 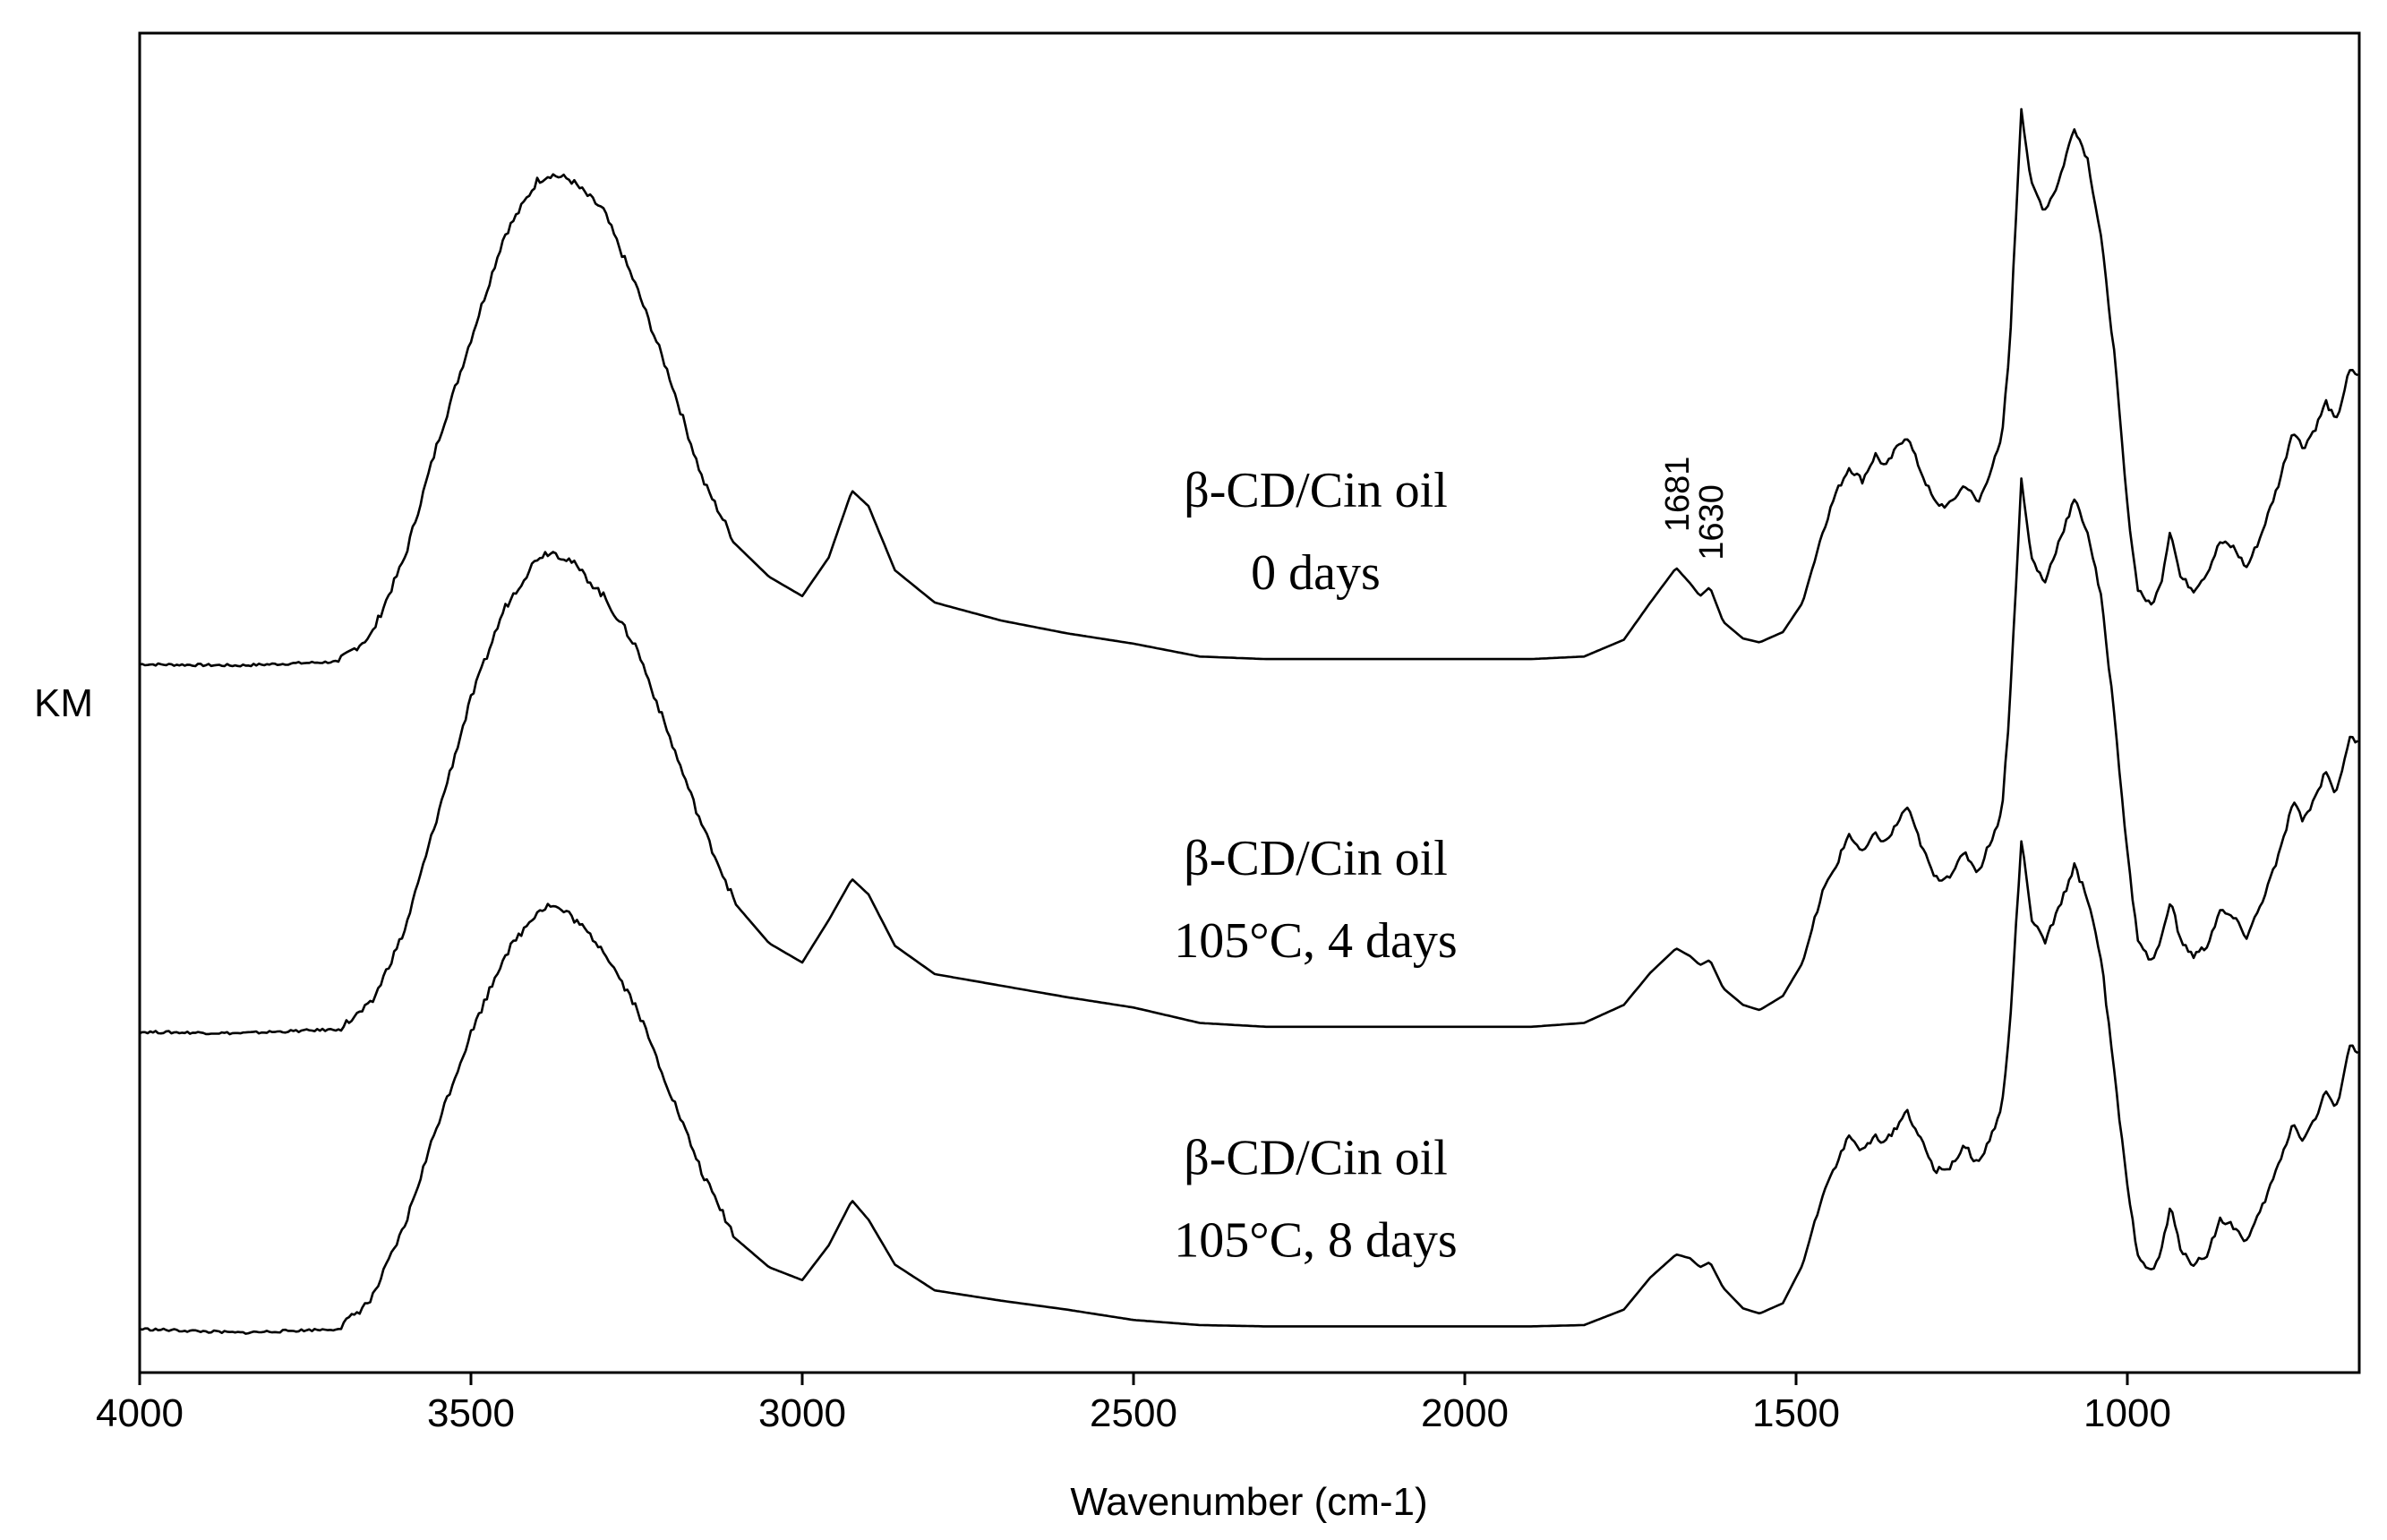 What do you see at coordinates (63, 703) in the screenshot?
I see `y-axis-title: KM` at bounding box center [63, 703].